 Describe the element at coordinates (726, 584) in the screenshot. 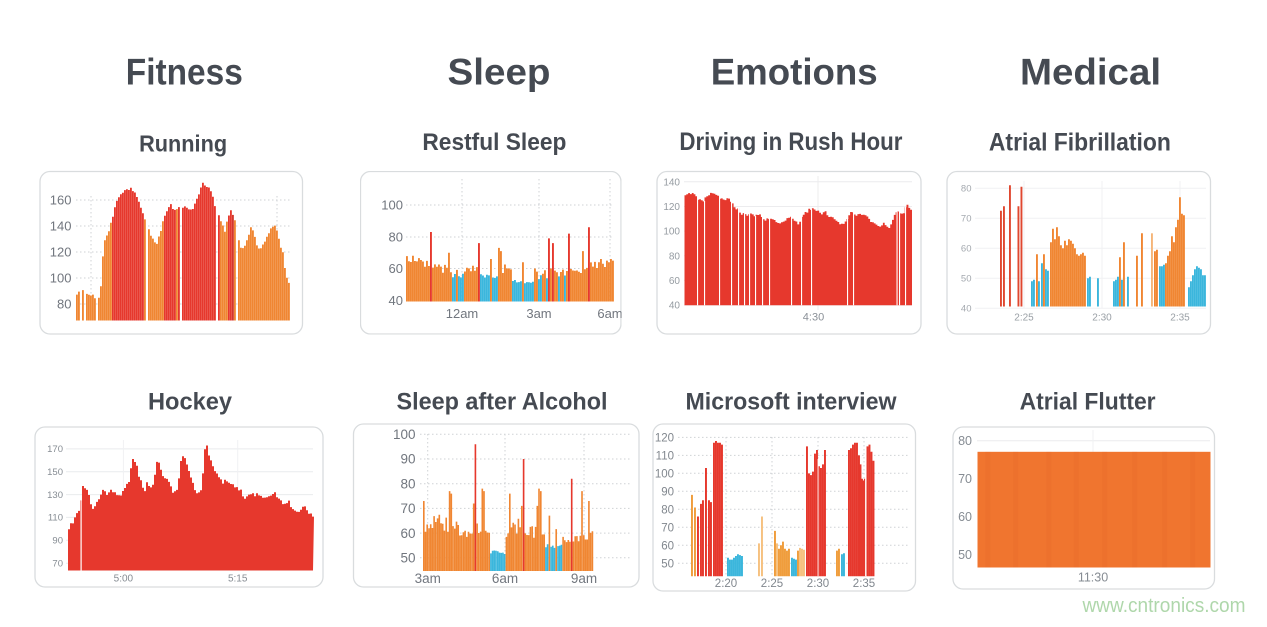

I see `svg-text: 2:20` at that location.